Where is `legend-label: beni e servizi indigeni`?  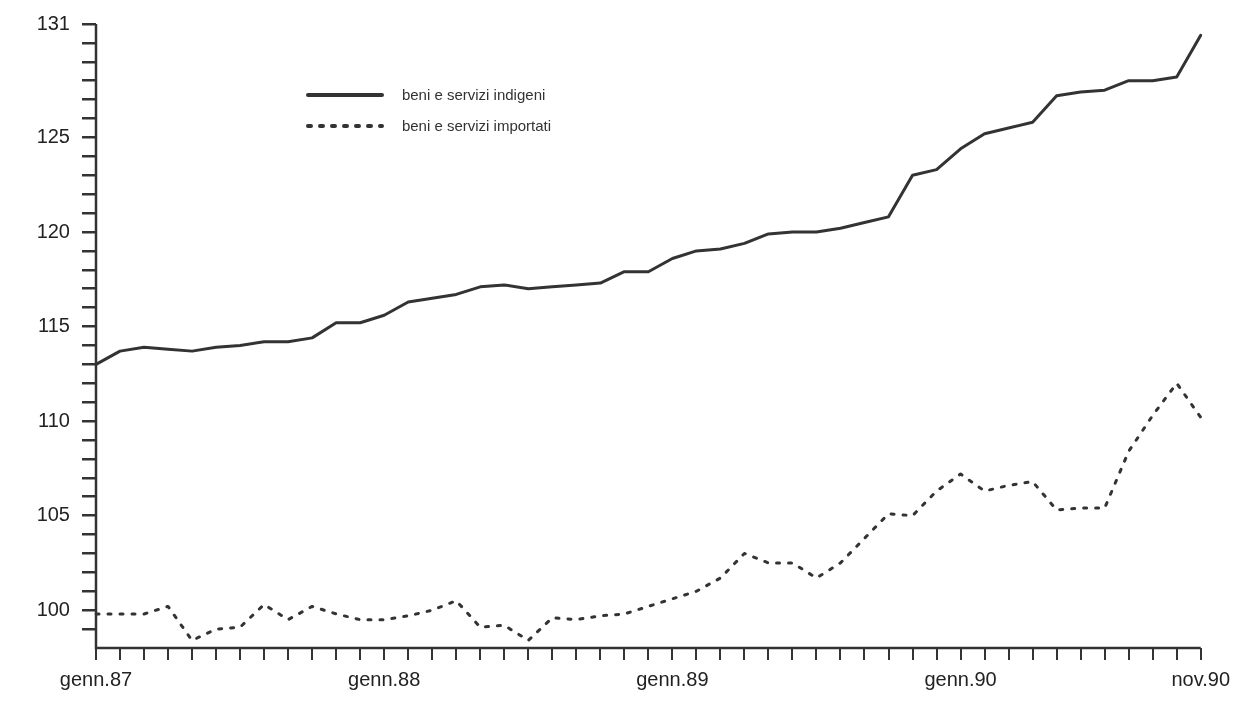
legend-label: beni e servizi indigeni is located at coordinates (473, 95).